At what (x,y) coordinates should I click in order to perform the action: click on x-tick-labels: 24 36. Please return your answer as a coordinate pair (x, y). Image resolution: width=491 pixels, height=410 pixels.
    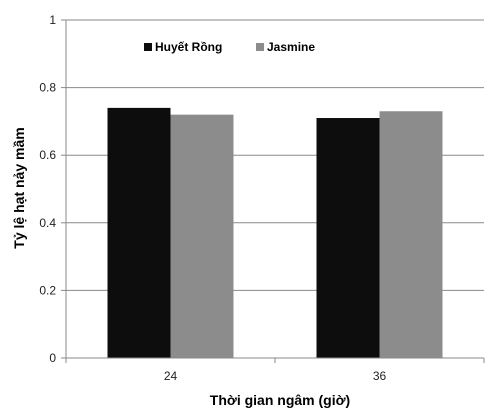
    Looking at the image, I should click on (275, 370).